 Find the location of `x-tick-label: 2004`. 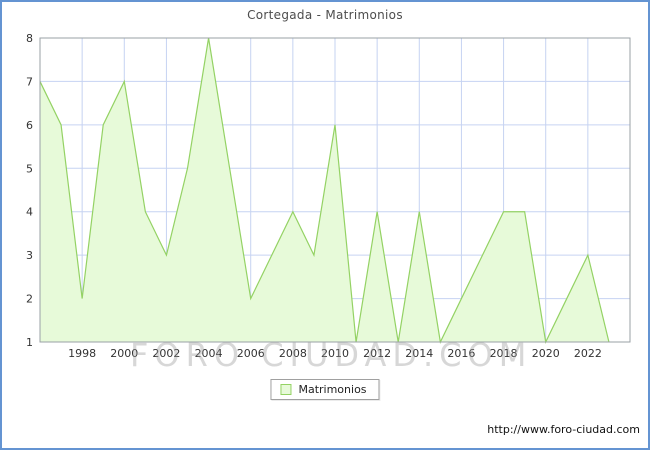

x-tick-label: 2004 is located at coordinates (209, 353).